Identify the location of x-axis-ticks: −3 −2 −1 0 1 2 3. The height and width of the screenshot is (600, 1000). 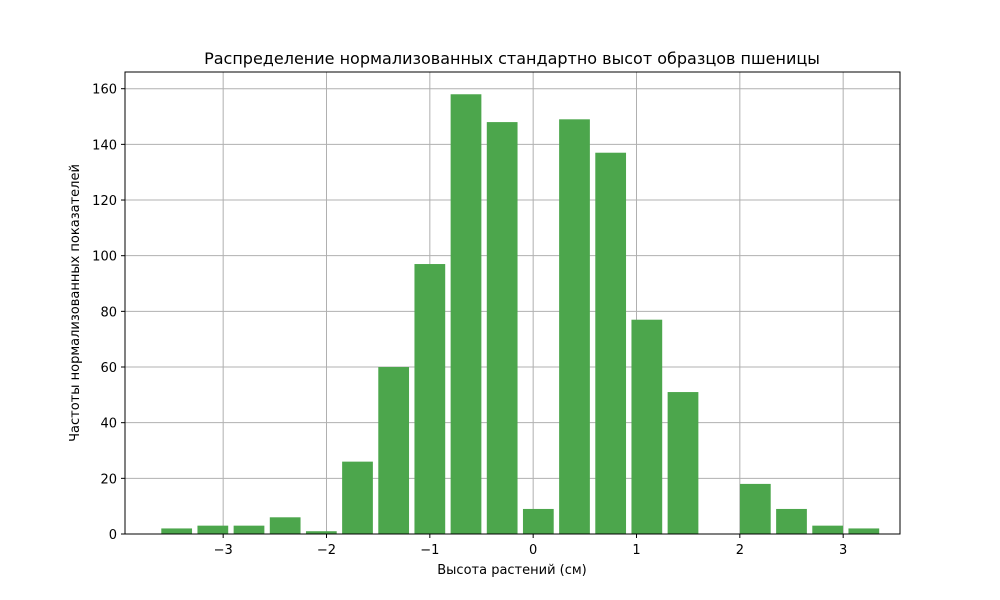
(530, 546).